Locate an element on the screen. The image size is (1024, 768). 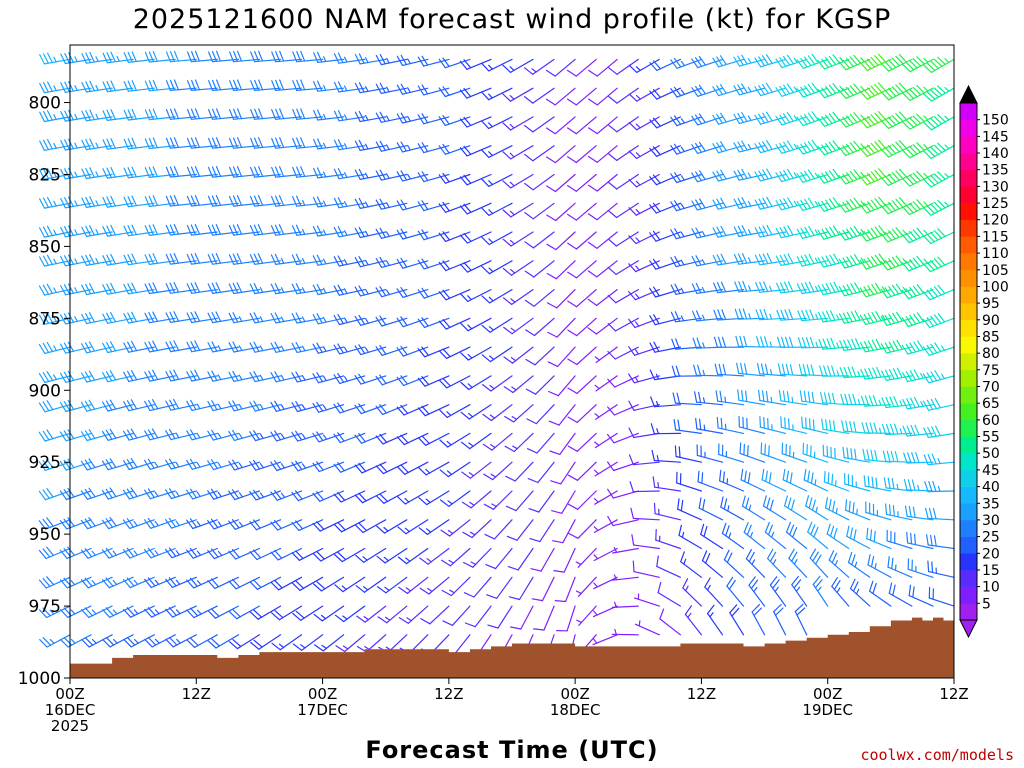
colorbar-tick-label: 15 is located at coordinates (991, 571).